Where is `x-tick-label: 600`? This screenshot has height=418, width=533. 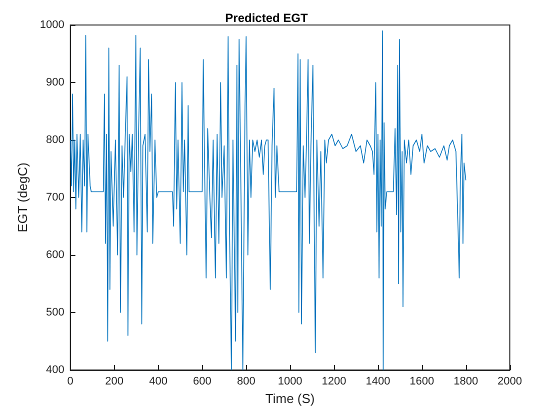
x-tick-label: 600 is located at coordinates (202, 382).